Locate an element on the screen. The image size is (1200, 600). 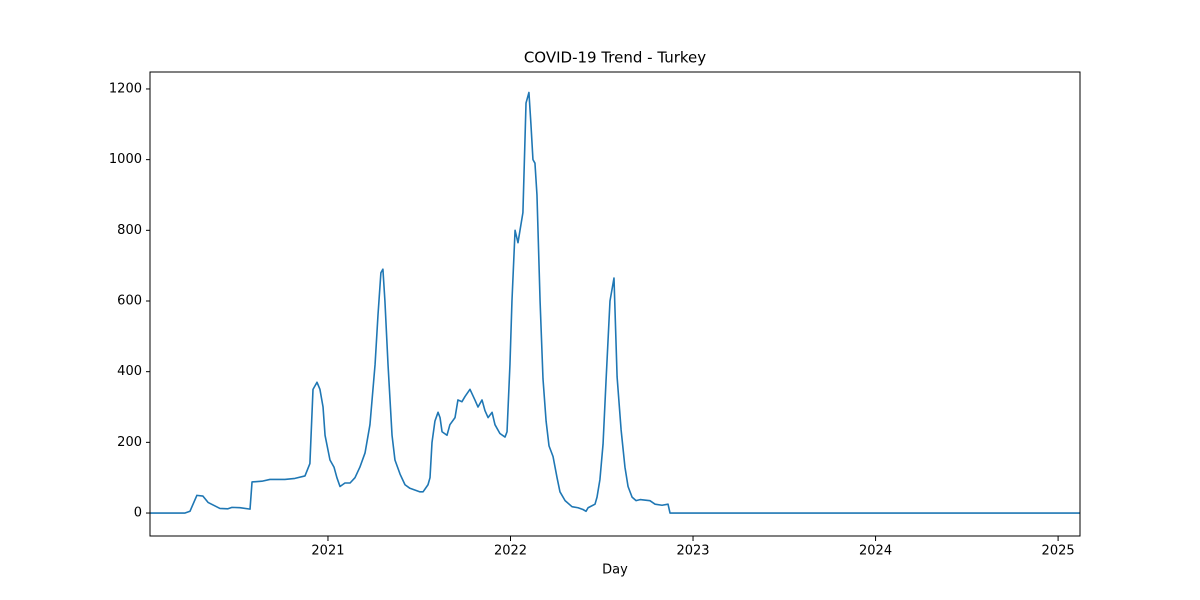
y-tick-label: 1200 is located at coordinates (125, 88).